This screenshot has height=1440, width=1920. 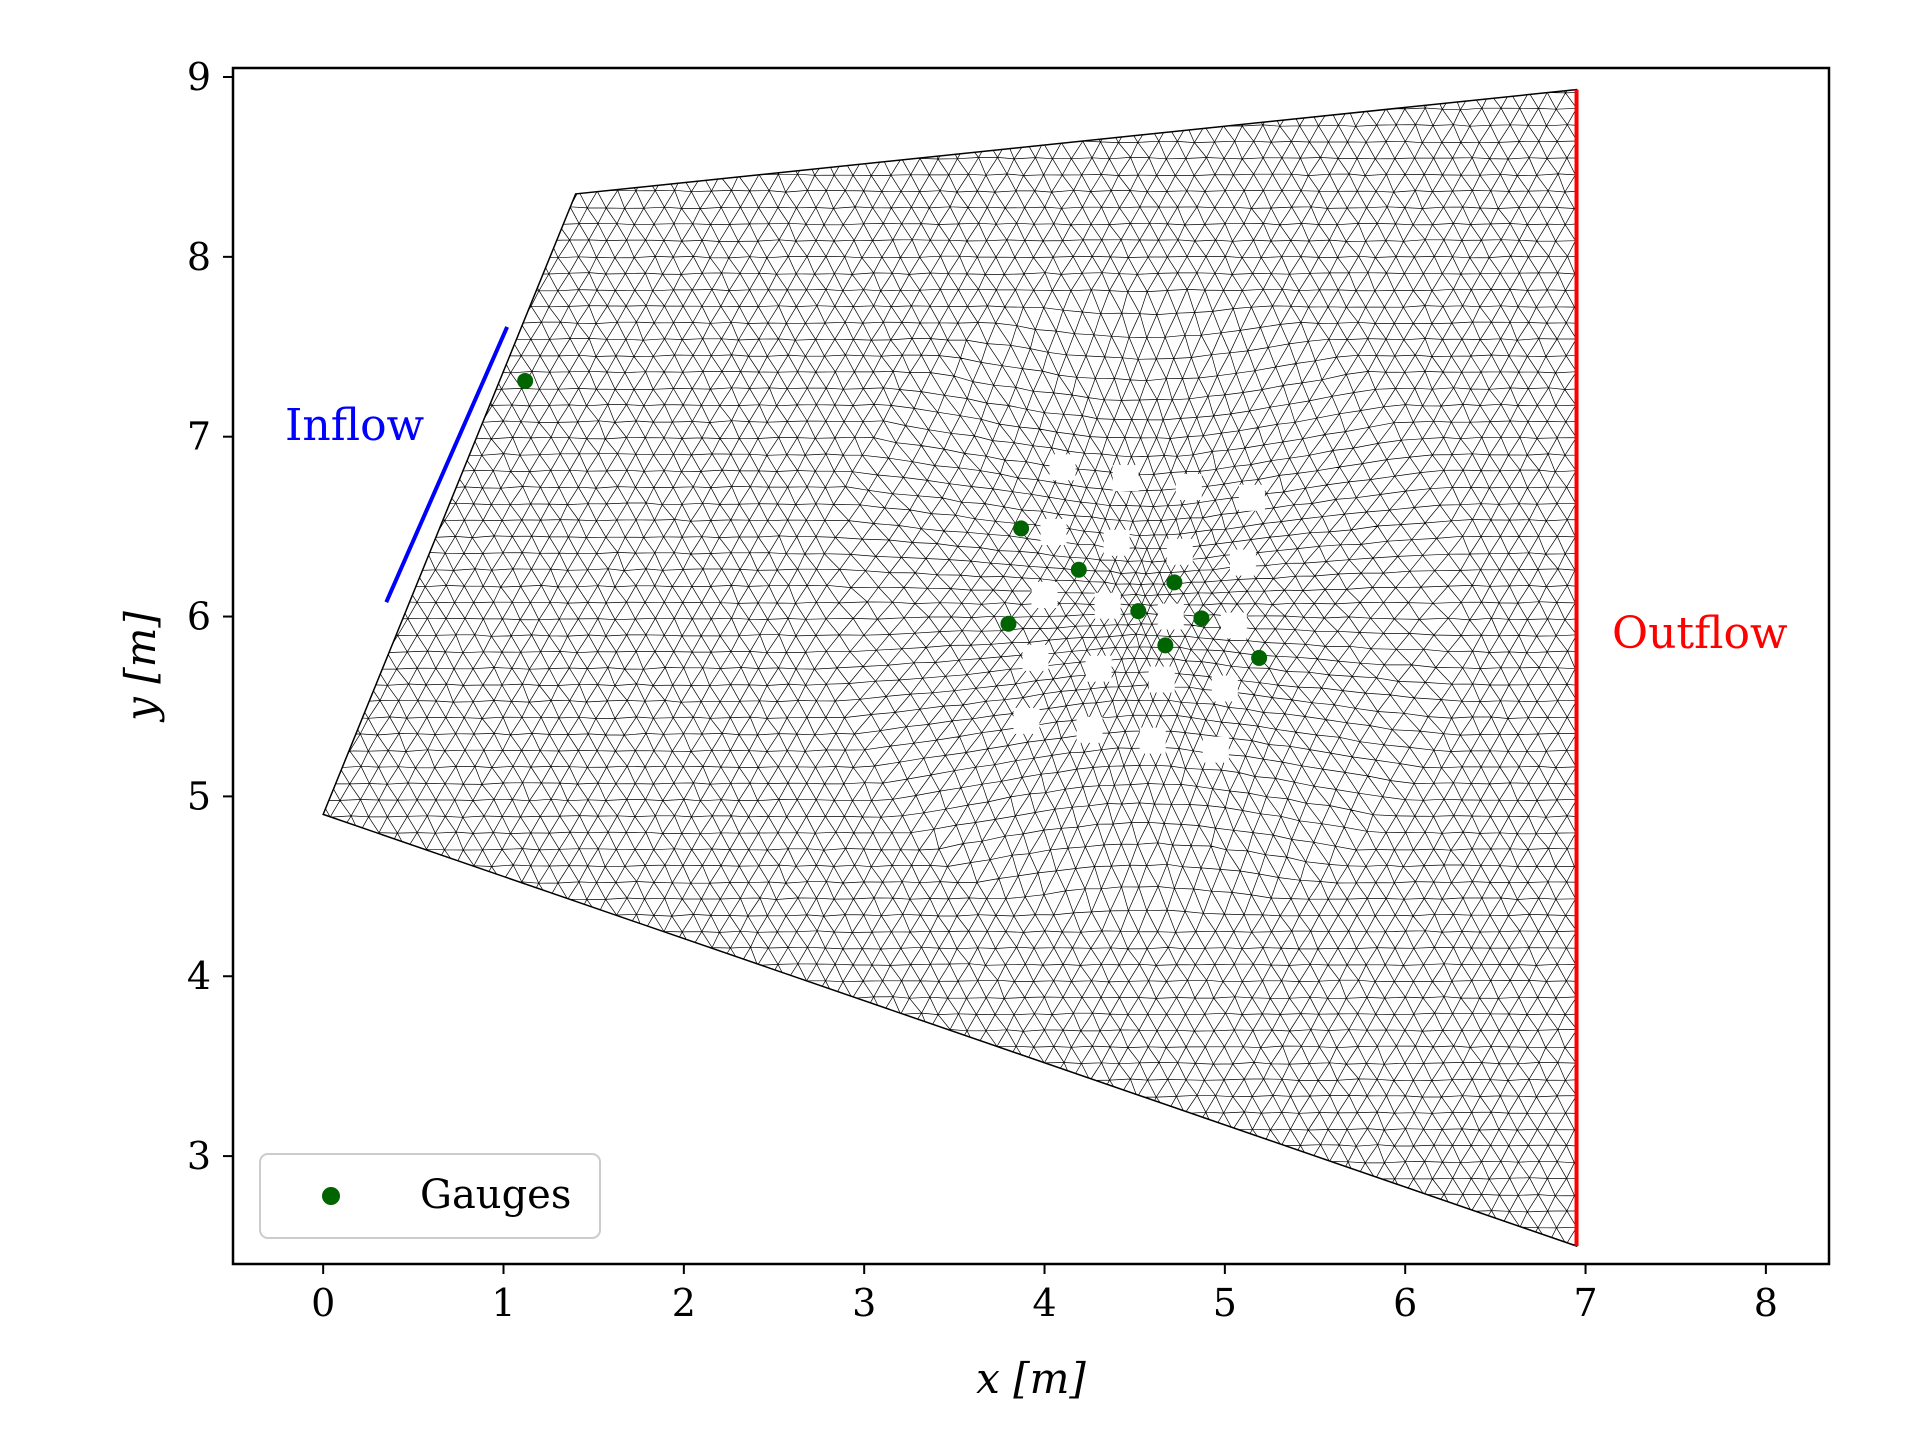 What do you see at coordinates (1700, 633) in the screenshot?
I see `outflow-label: Outflow` at bounding box center [1700, 633].